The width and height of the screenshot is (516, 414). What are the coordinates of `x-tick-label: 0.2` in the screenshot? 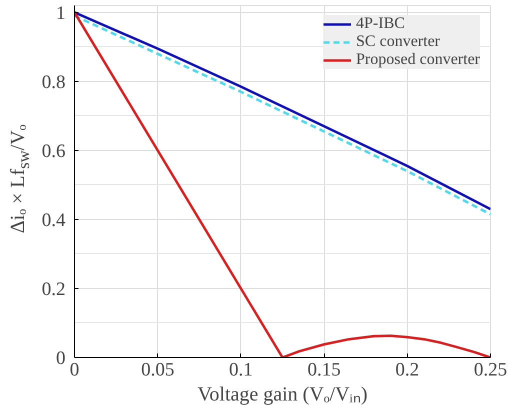 It's located at (407, 370).